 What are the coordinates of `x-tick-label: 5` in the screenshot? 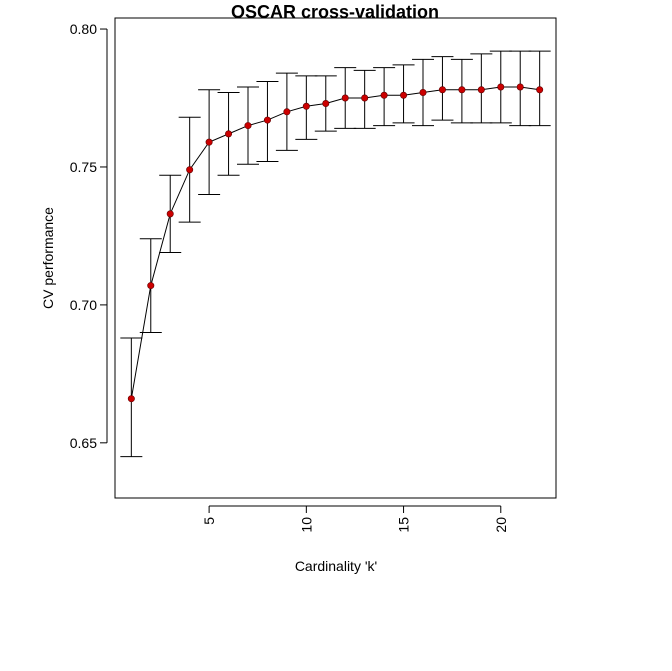 It's located at (209, 521).